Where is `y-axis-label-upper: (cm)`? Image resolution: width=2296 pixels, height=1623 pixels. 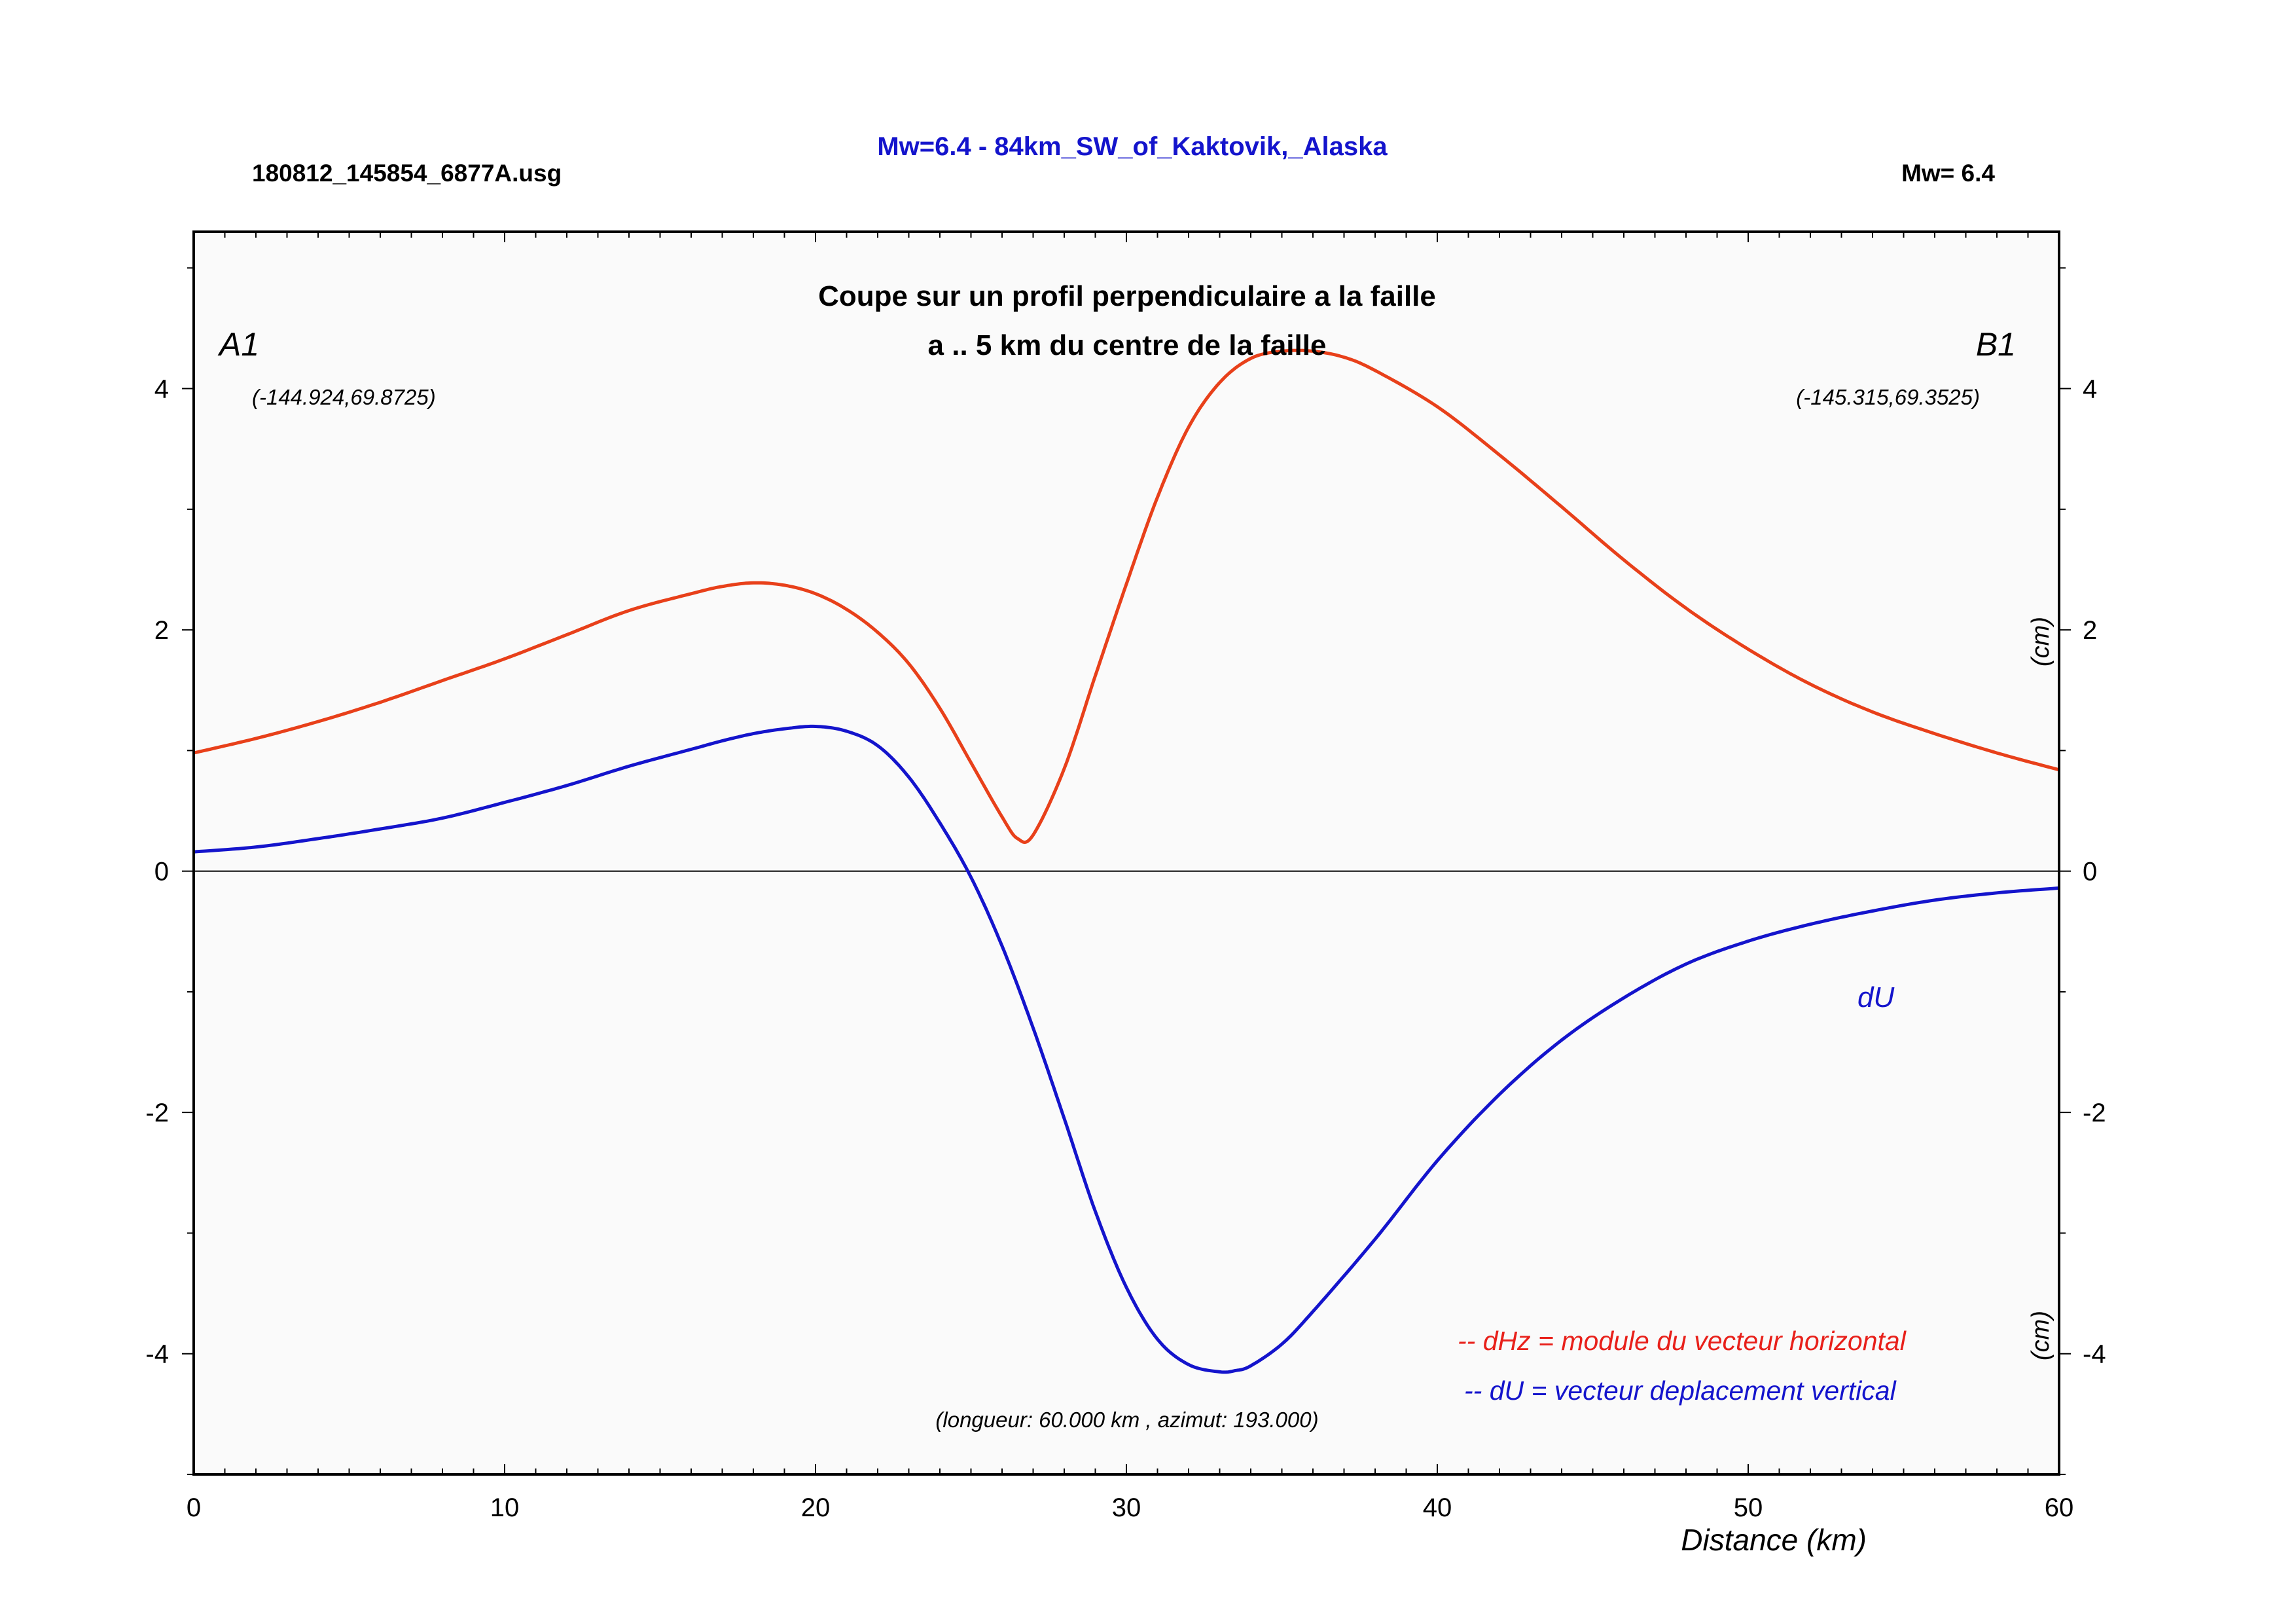
y-axis-label-upper: (cm) is located at coordinates (2040, 641).